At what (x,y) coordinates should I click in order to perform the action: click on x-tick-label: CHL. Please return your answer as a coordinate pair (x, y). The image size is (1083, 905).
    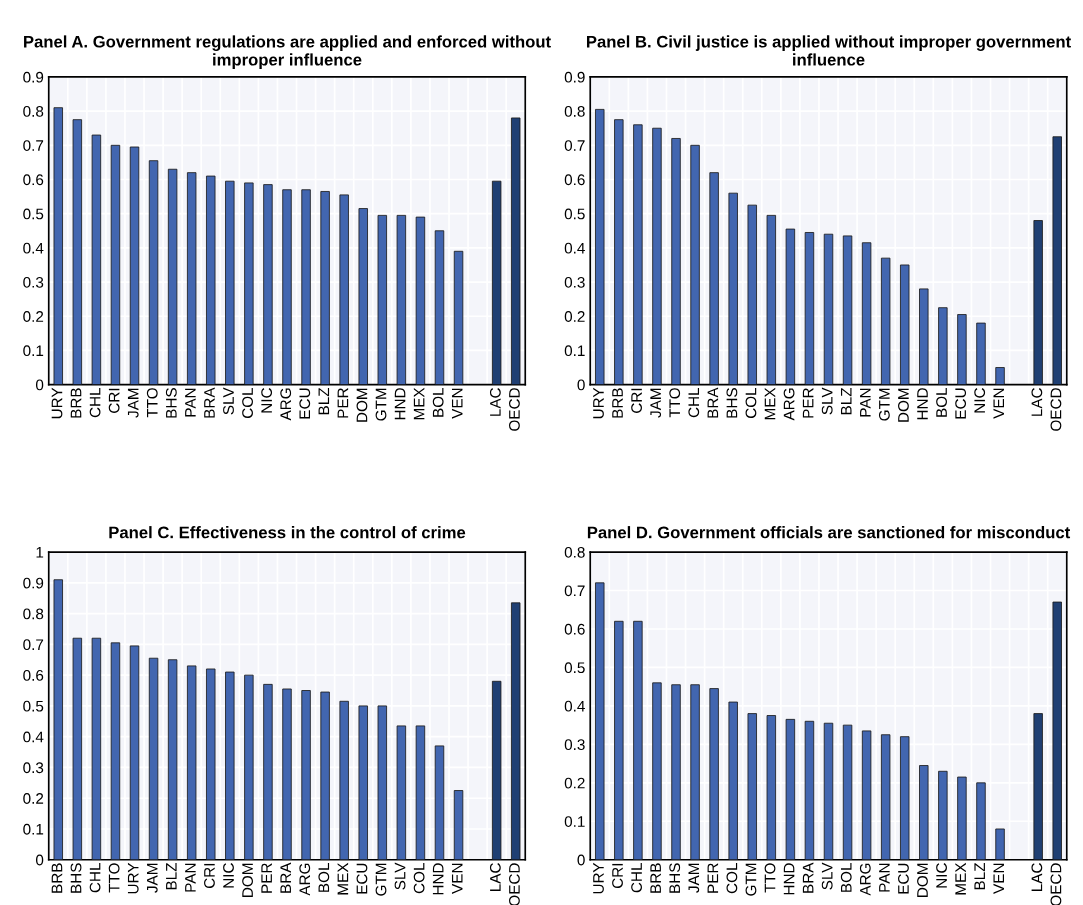
    Looking at the image, I should click on (95, 402).